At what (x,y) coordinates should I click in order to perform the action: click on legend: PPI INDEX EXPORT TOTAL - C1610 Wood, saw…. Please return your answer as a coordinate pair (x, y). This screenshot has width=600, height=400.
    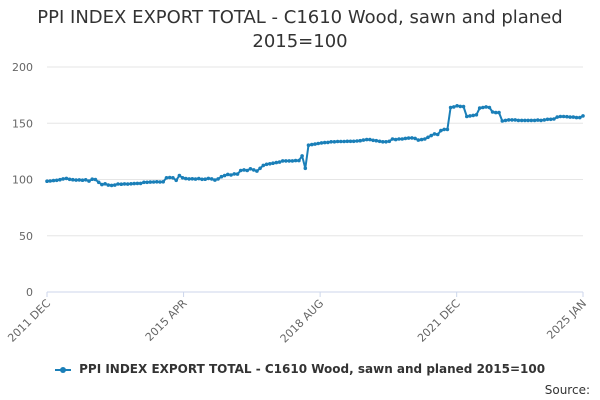
    Looking at the image, I should click on (300, 369).